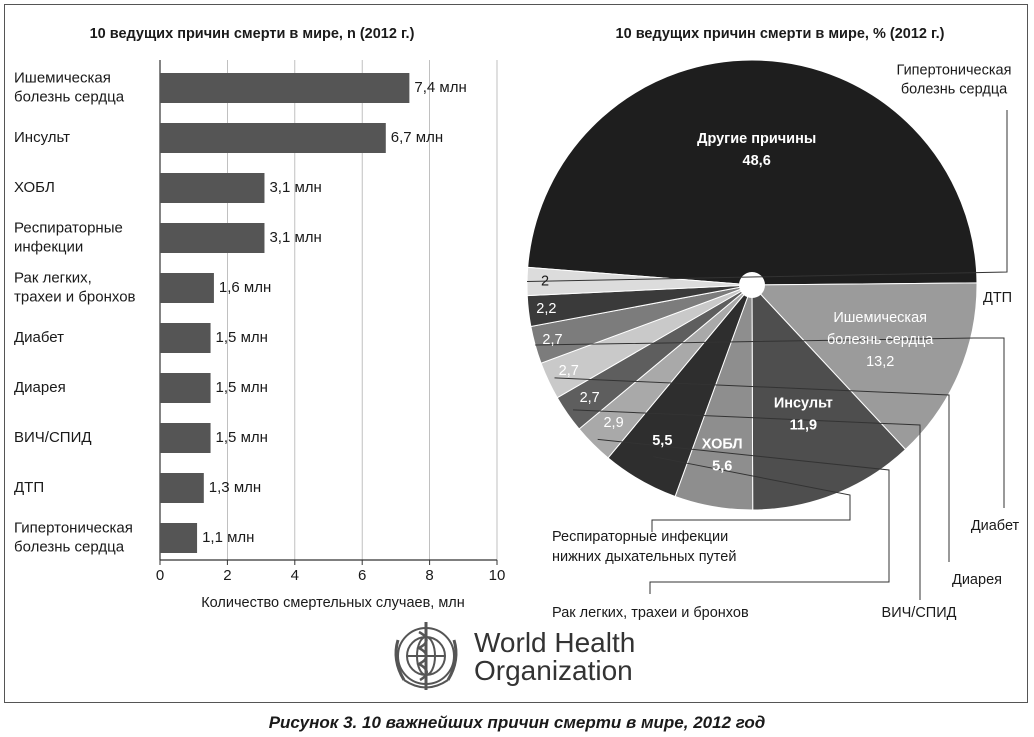 This screenshot has height=737, width=1034. I want to click on logo-text-line2: Organization, so click(553, 670).